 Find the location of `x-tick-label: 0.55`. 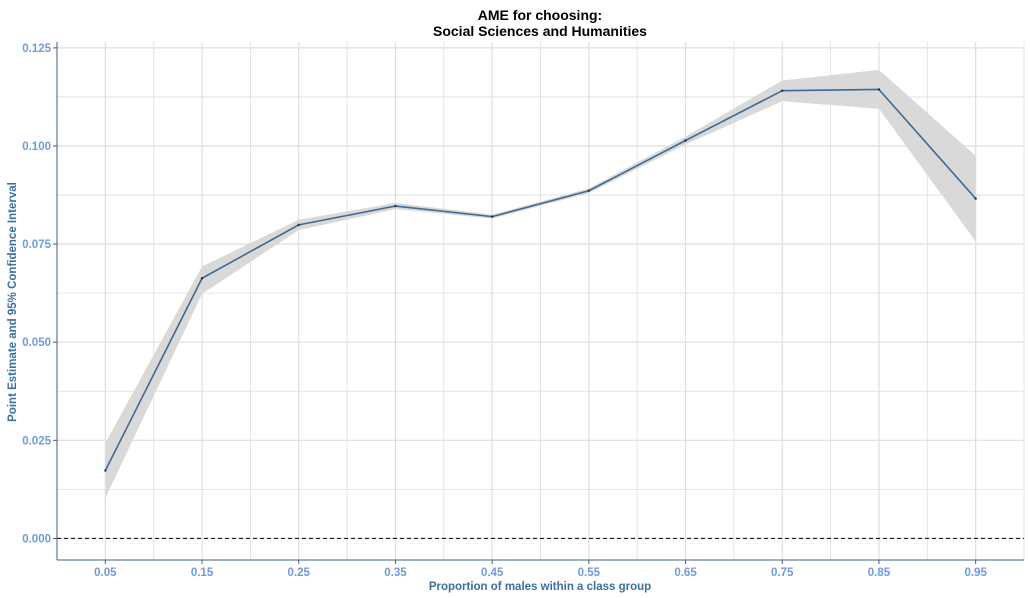

x-tick-label: 0.55 is located at coordinates (589, 573).